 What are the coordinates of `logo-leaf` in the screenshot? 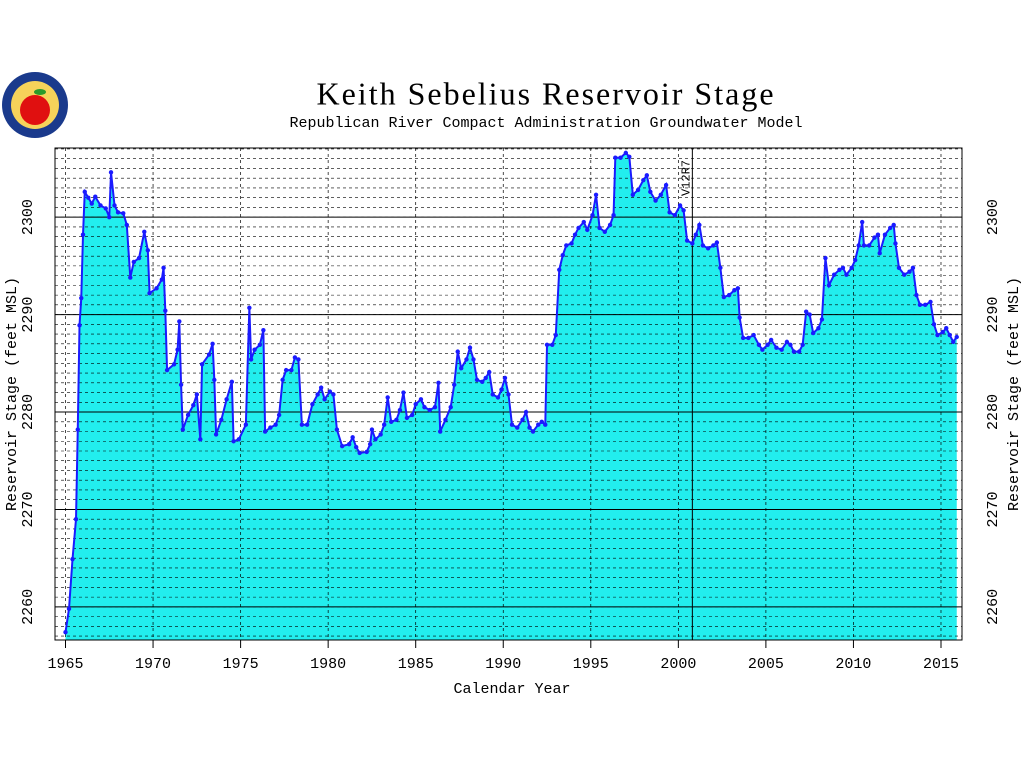 It's located at (40, 92).